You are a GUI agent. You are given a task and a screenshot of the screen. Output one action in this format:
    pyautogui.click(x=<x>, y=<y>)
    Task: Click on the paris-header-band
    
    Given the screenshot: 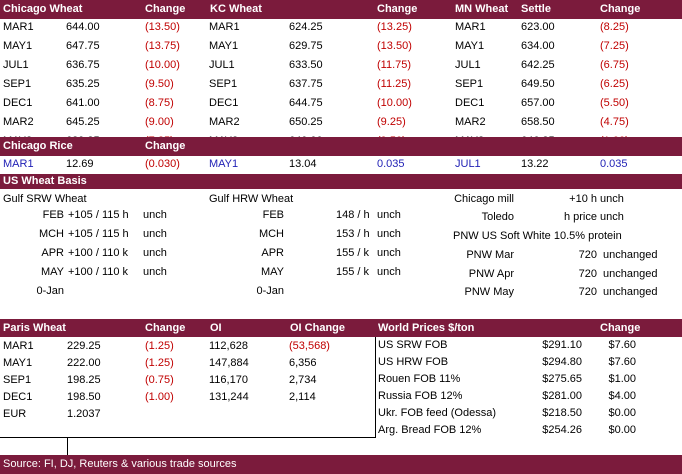 What is the action you would take?
    pyautogui.click(x=341, y=328)
    